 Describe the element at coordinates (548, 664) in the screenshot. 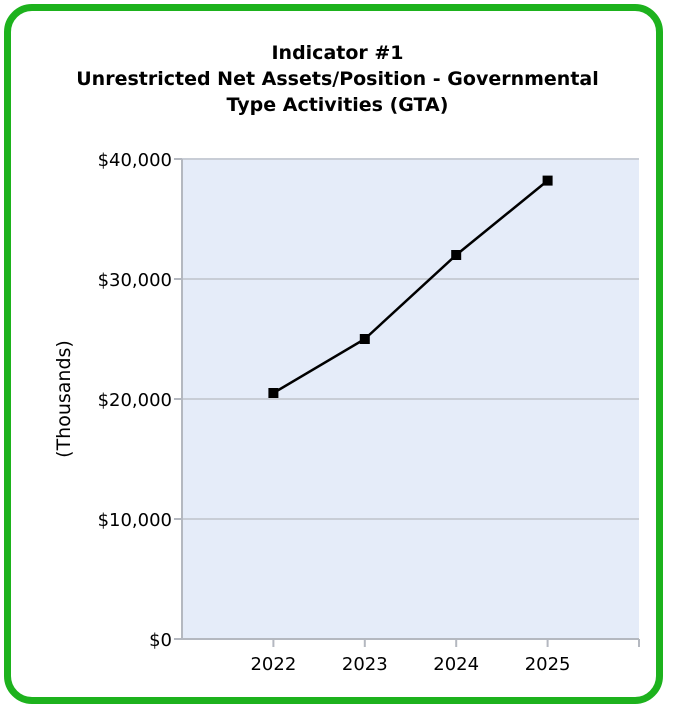

I see `x-tick-label: 2025` at that location.